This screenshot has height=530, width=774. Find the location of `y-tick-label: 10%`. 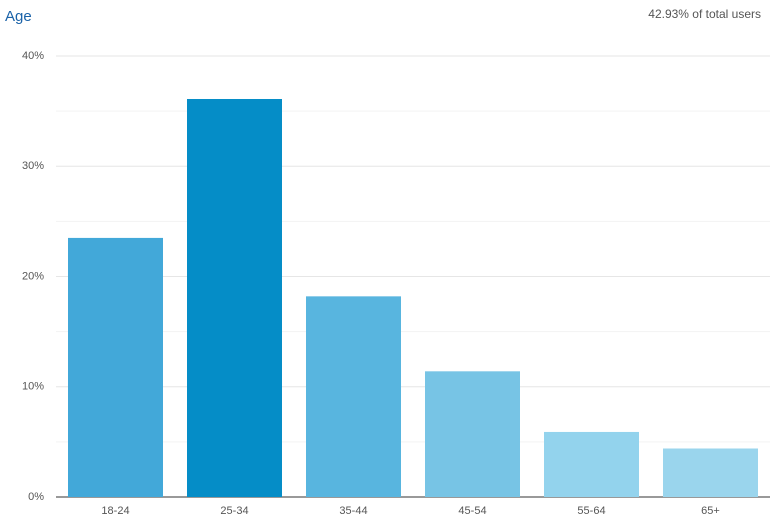

y-tick-label: 10% is located at coordinates (33, 387).